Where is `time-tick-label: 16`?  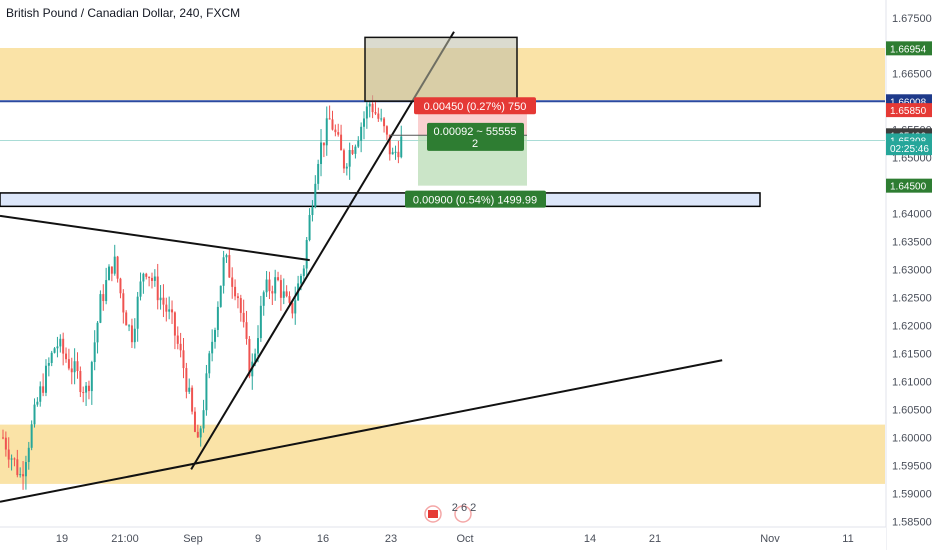 time-tick-label: 16 is located at coordinates (323, 539).